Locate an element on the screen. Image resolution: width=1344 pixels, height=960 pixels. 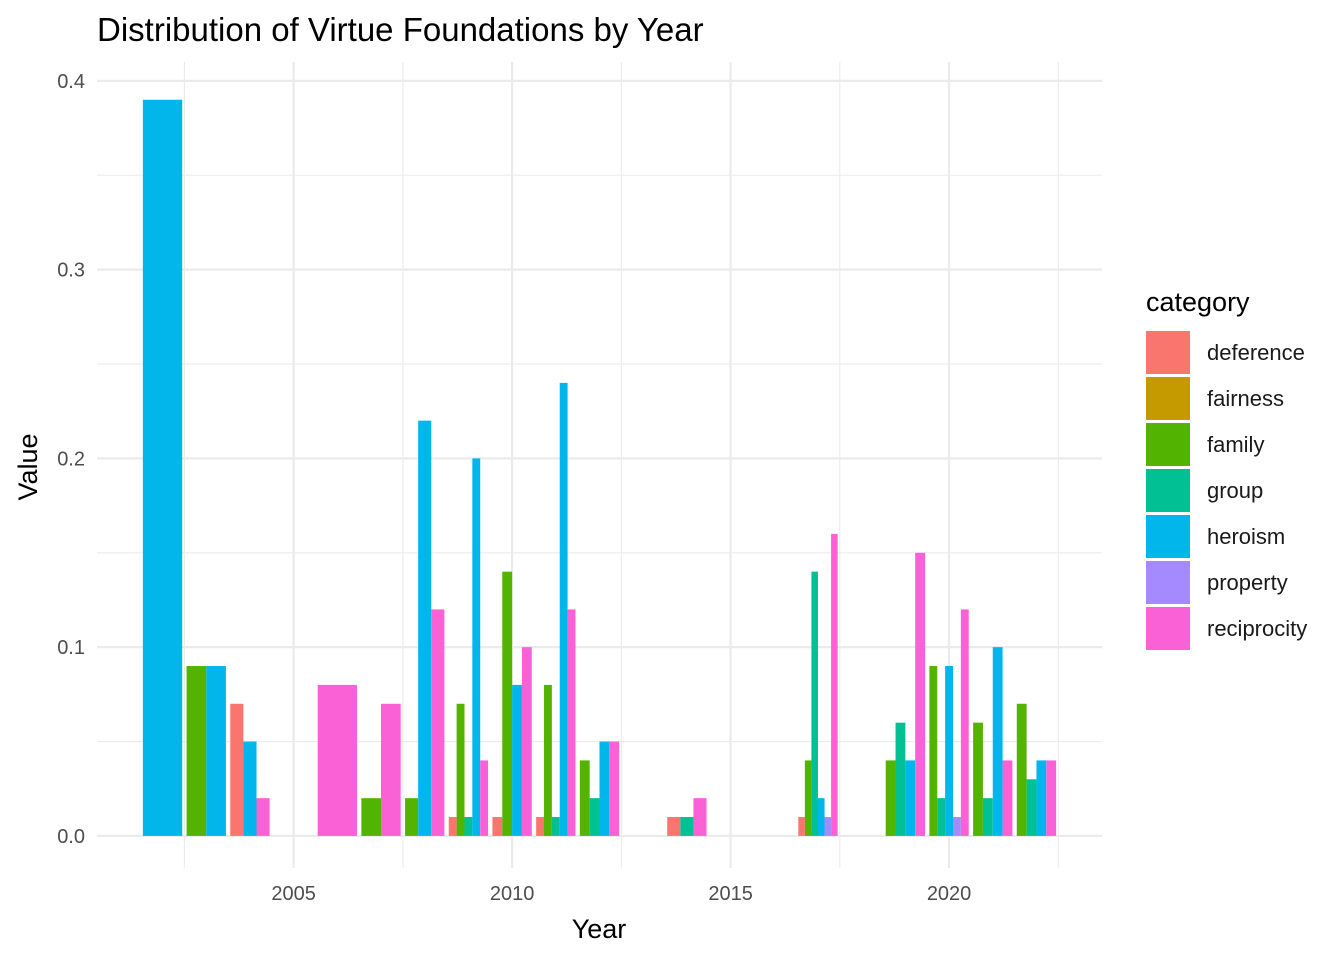
bar-reciprocity-2020 is located at coordinates (964, 722).